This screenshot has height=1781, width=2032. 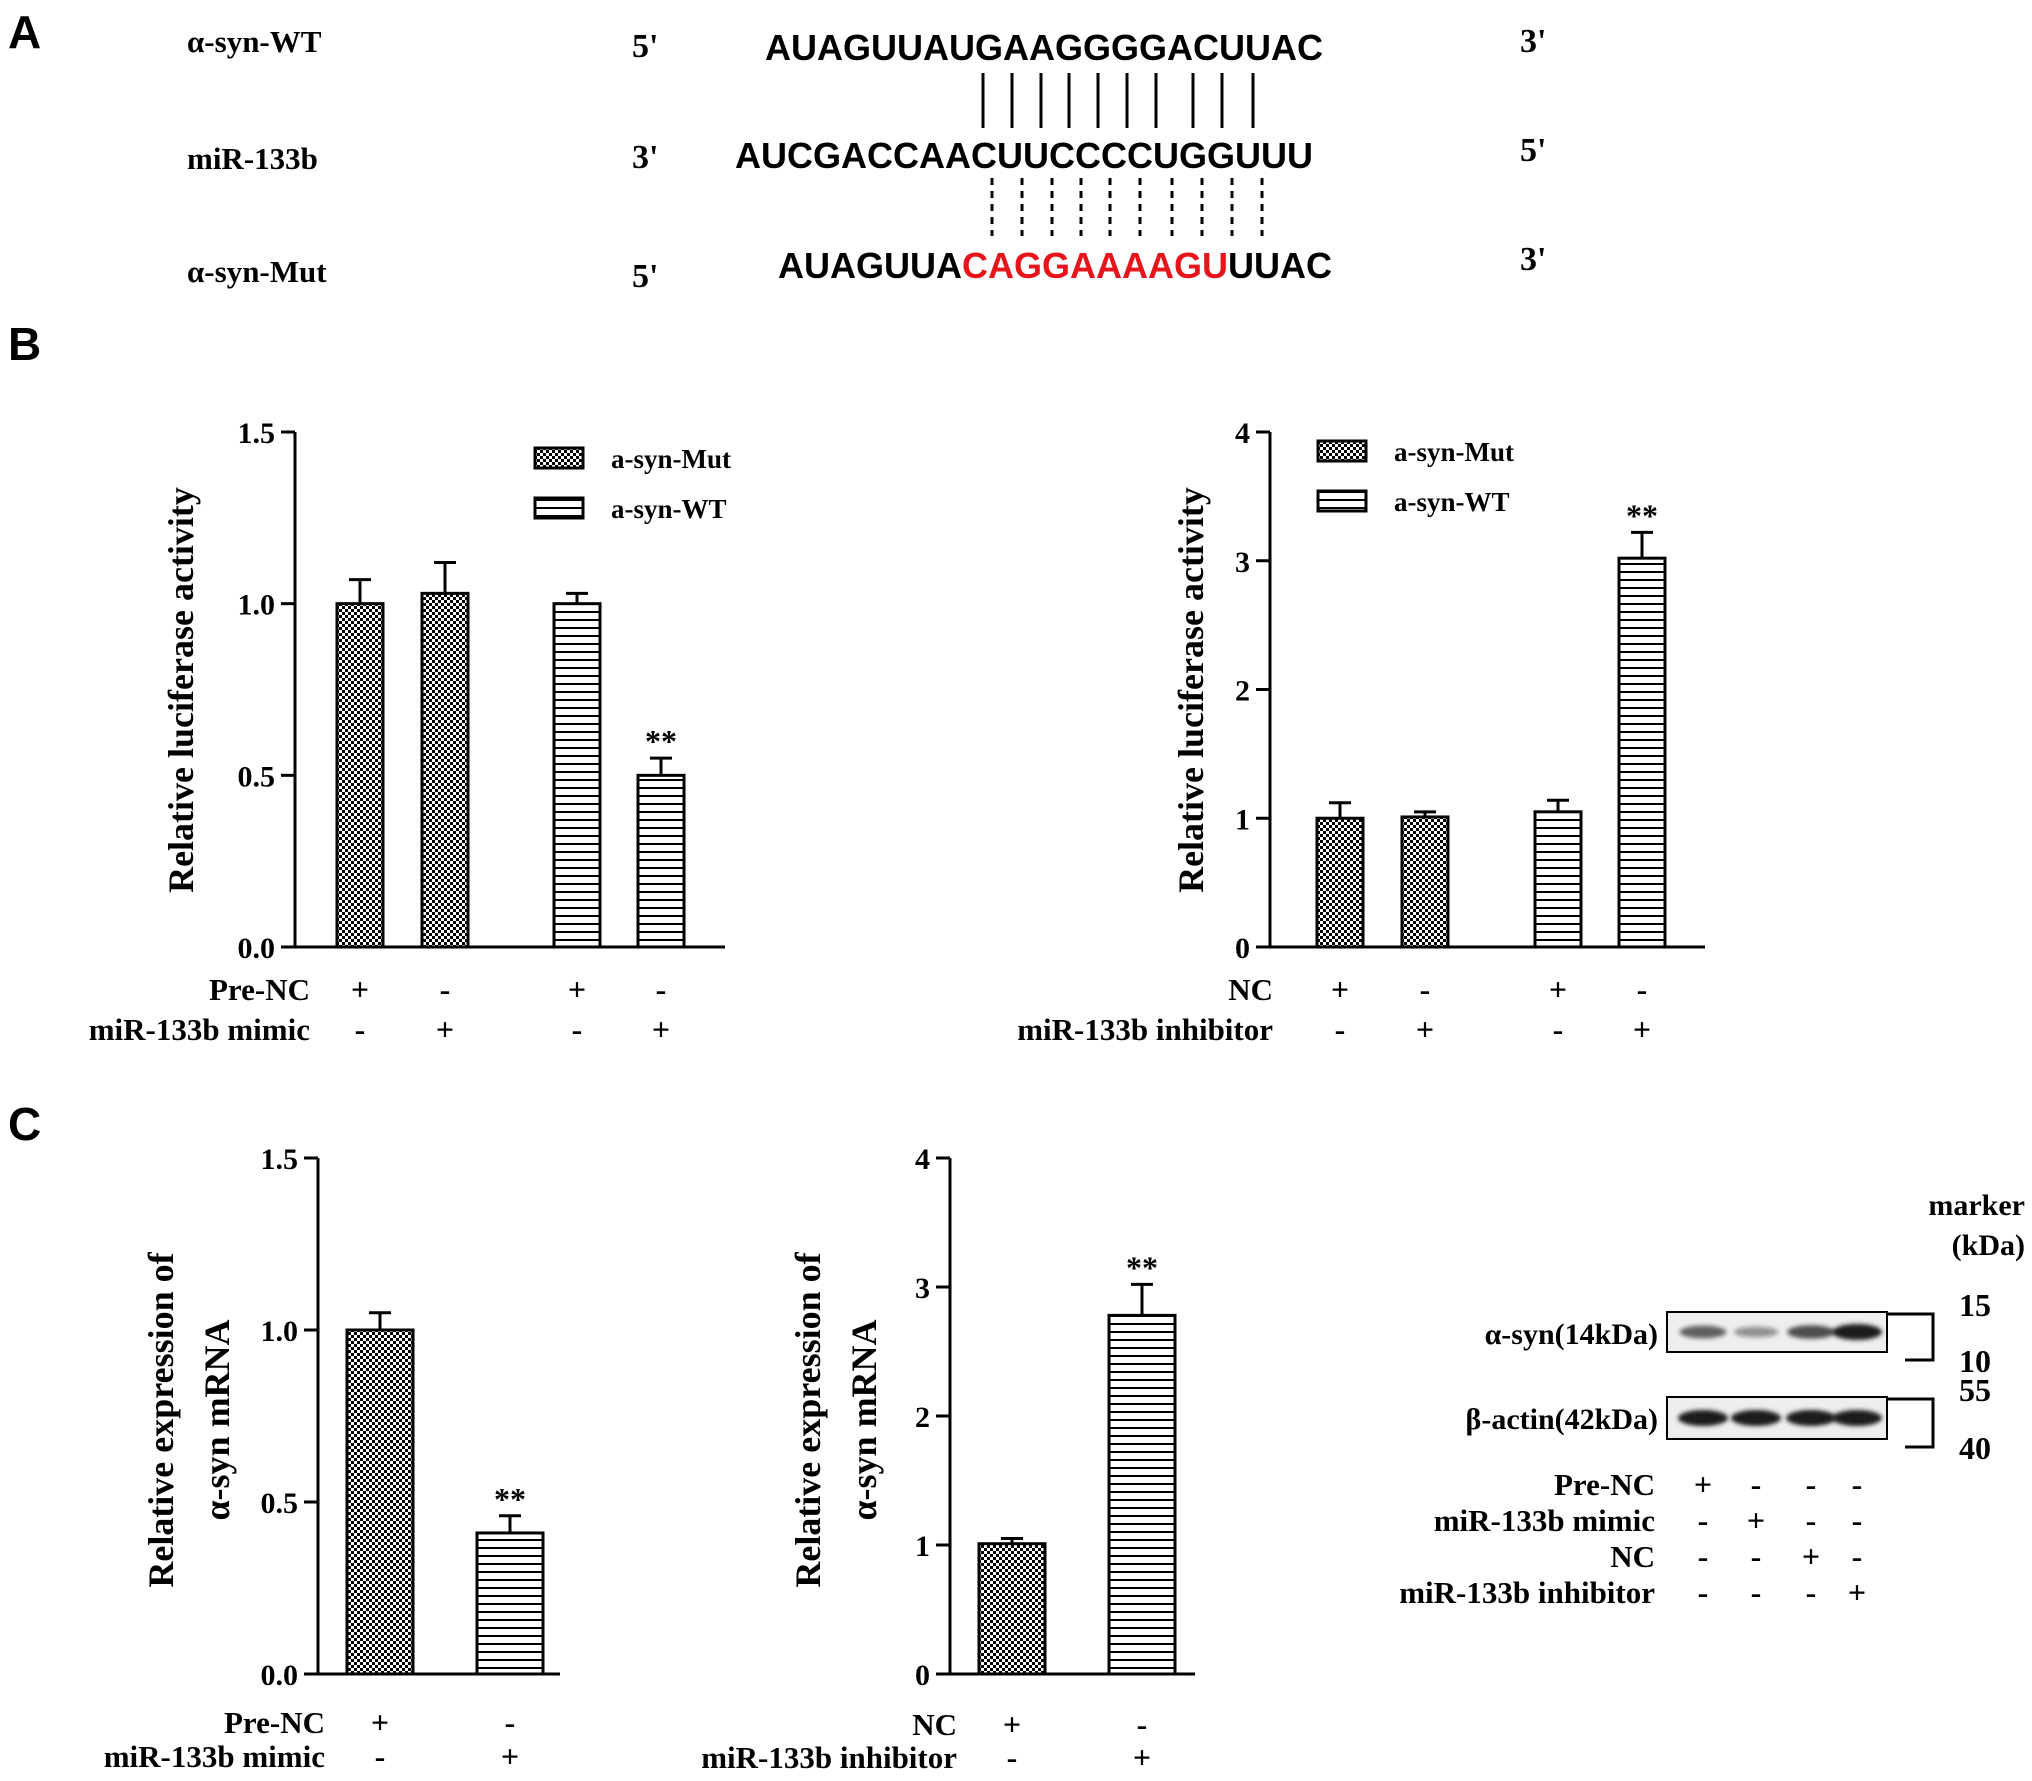 I want to click on blot-condition-label: miR-133b mimic, so click(x=1544, y=1520).